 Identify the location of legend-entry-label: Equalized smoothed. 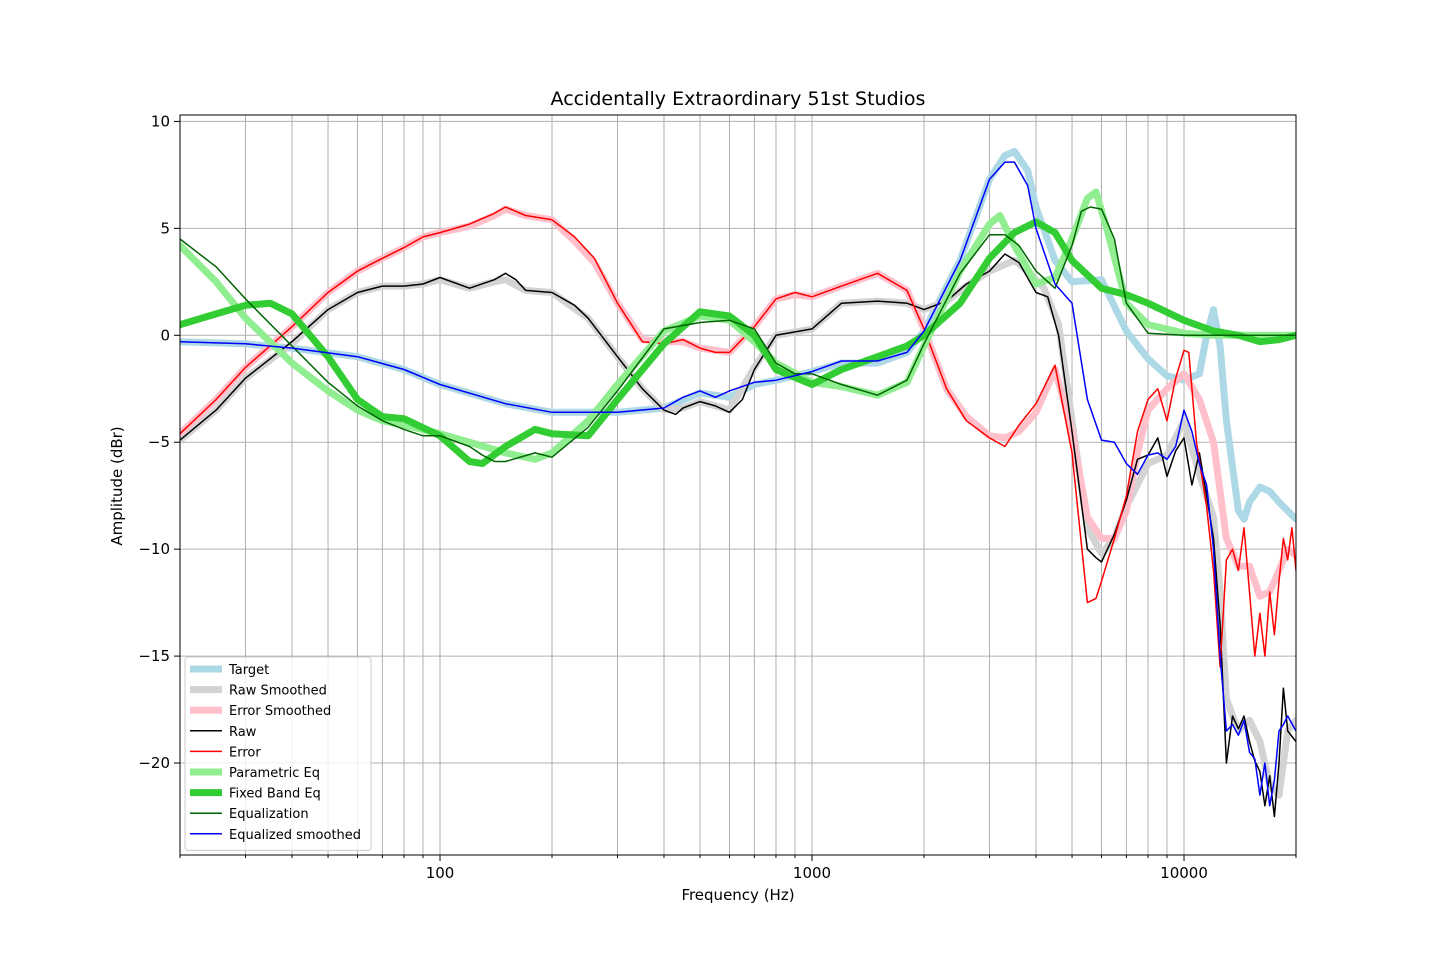
(295, 835).